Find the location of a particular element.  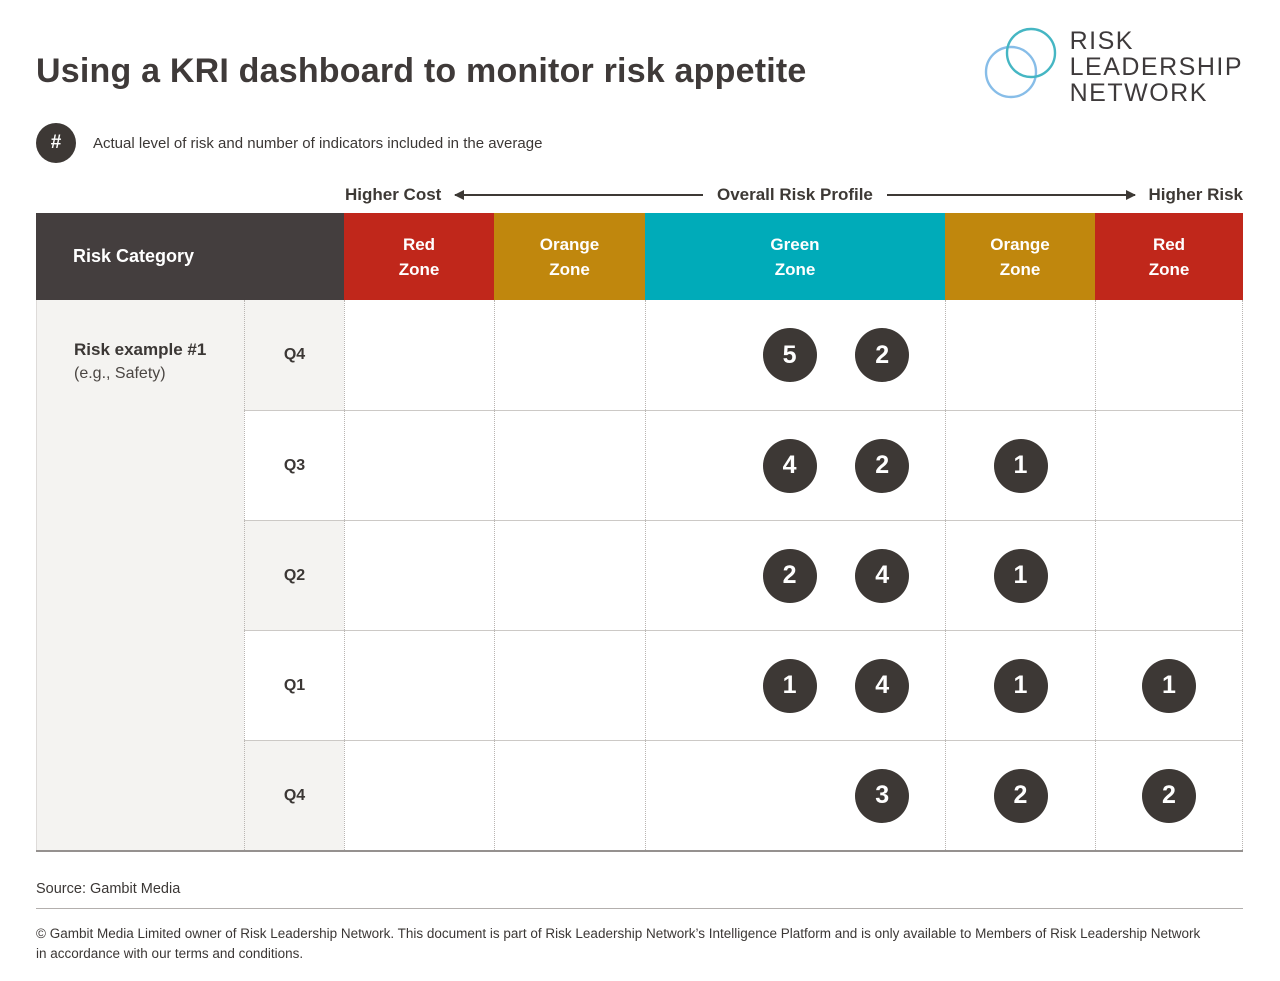

logo-line-2: LEADERSHIP is located at coordinates (1156, 66).